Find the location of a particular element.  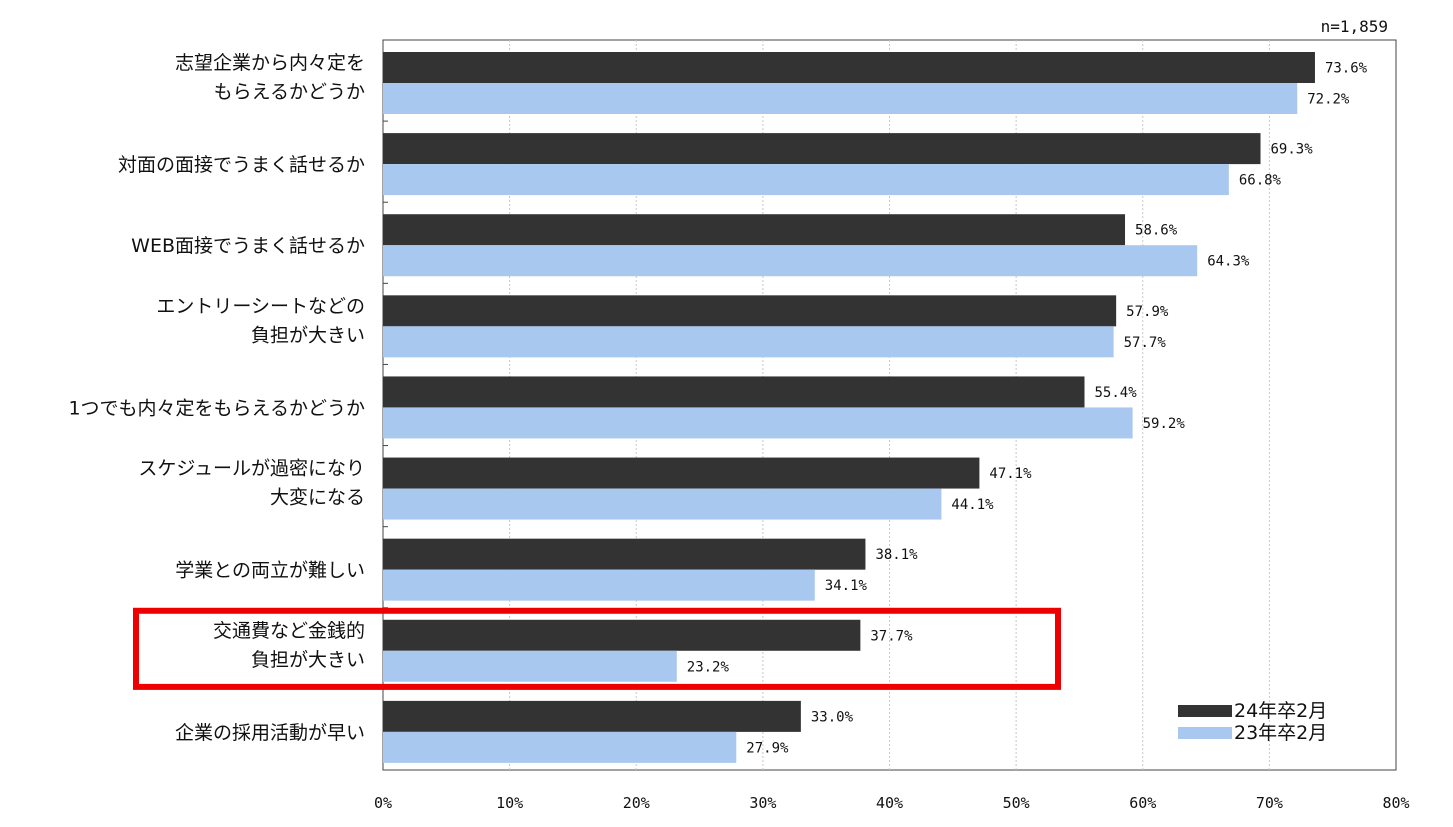

category-label: 交通費など金銭的 is located at coordinates (289, 631).